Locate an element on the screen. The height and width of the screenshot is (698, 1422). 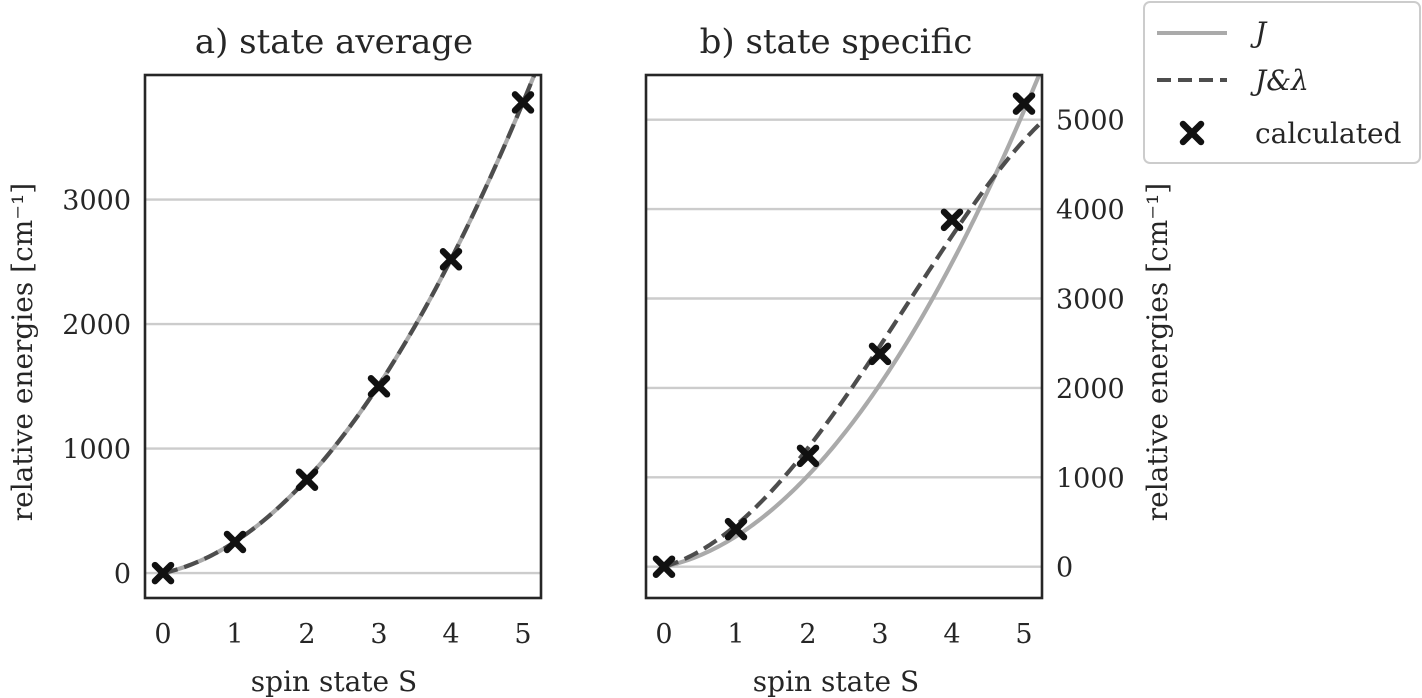
legend-box is located at coordinates (1282, 82).